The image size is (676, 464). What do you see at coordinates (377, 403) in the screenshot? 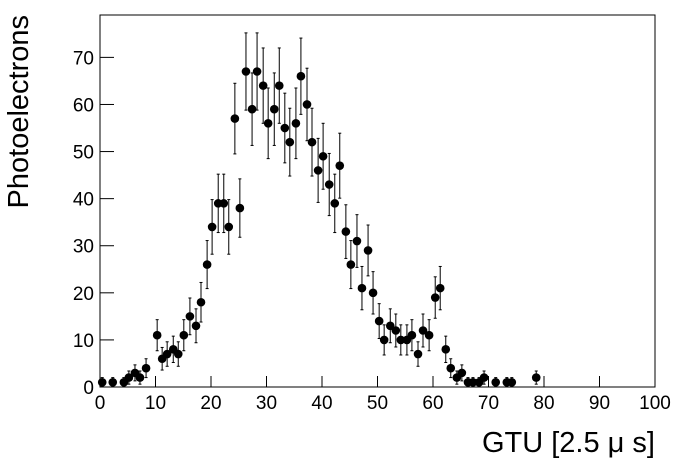
I see `x-tick-label: 50` at bounding box center [377, 403].